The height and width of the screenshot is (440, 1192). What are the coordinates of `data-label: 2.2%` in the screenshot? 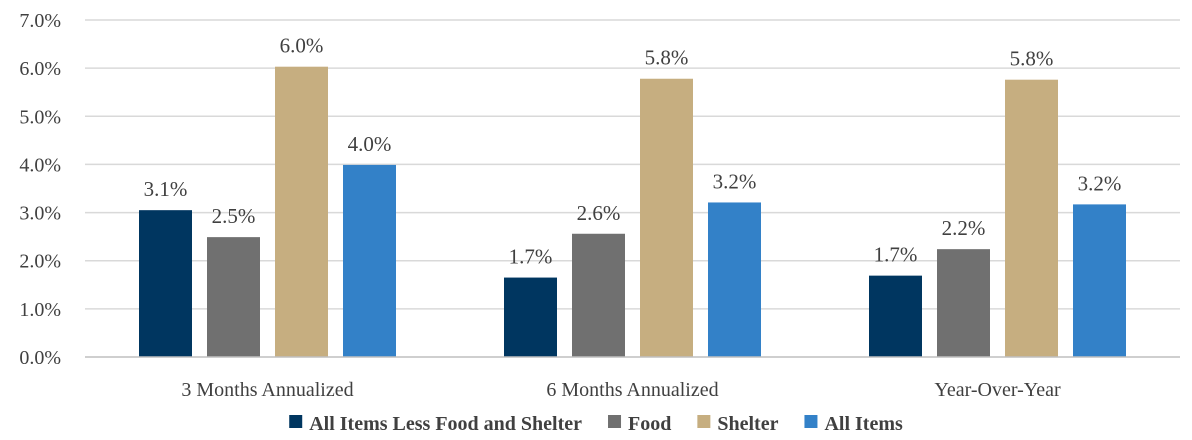 It's located at (964, 228).